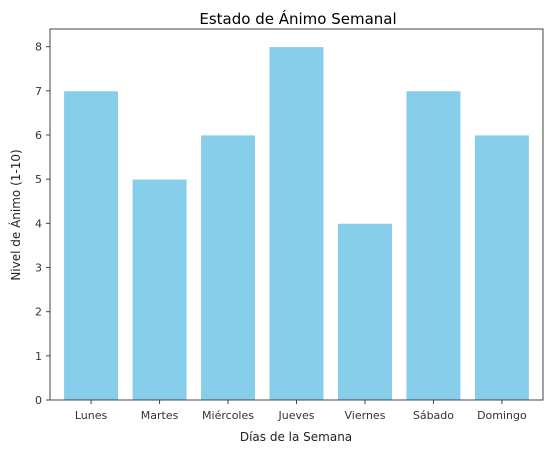 The height and width of the screenshot is (453, 551). What do you see at coordinates (38, 179) in the screenshot?
I see `y-tick-label: 5` at bounding box center [38, 179].